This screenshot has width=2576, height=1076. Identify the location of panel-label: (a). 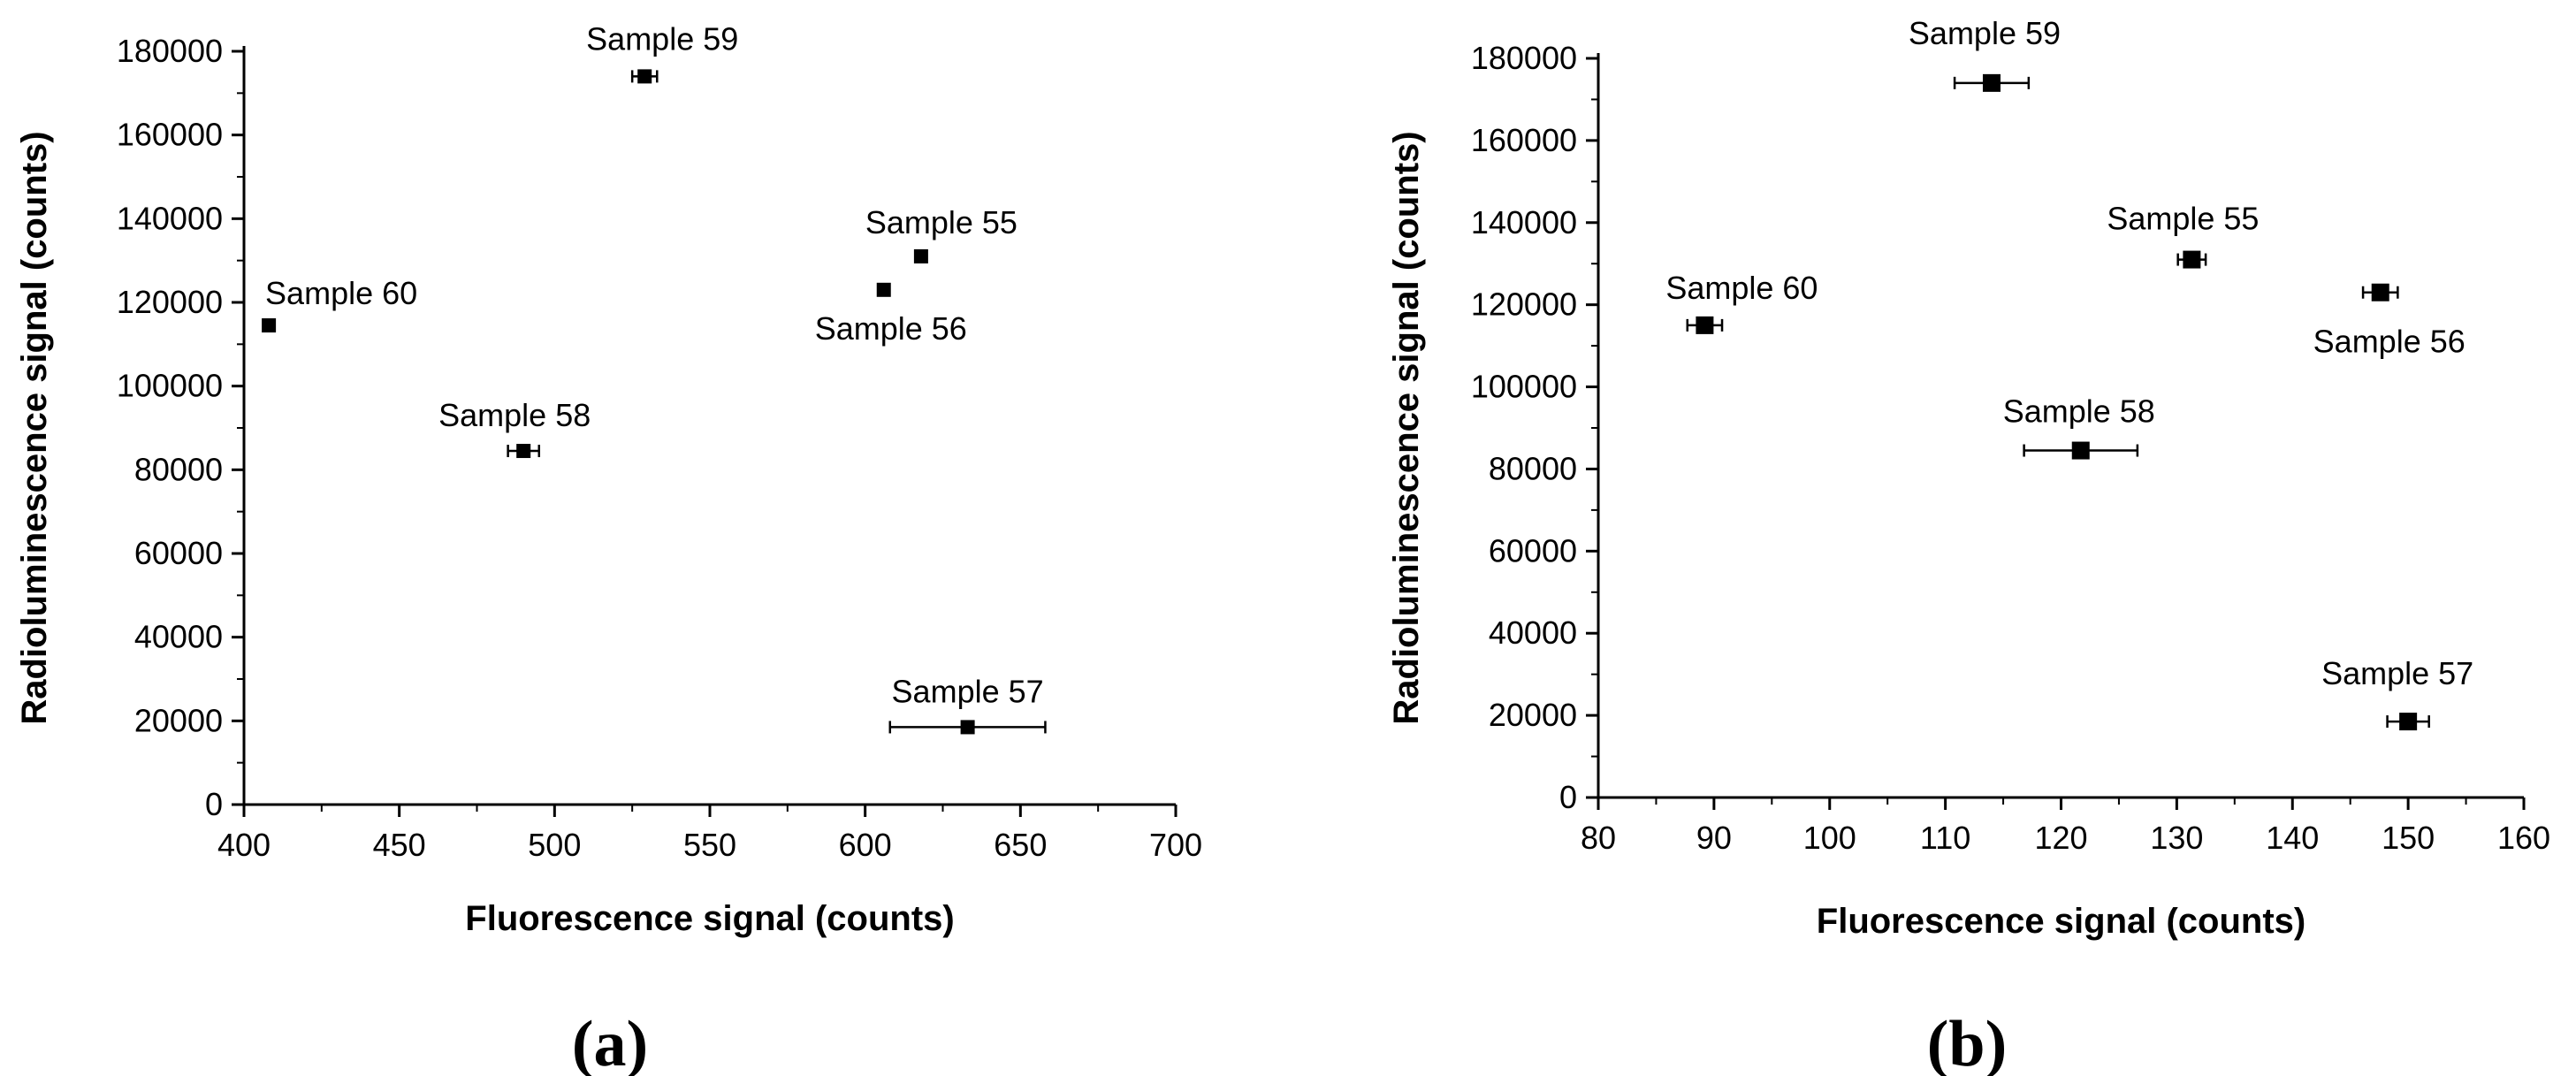
(610, 1042).